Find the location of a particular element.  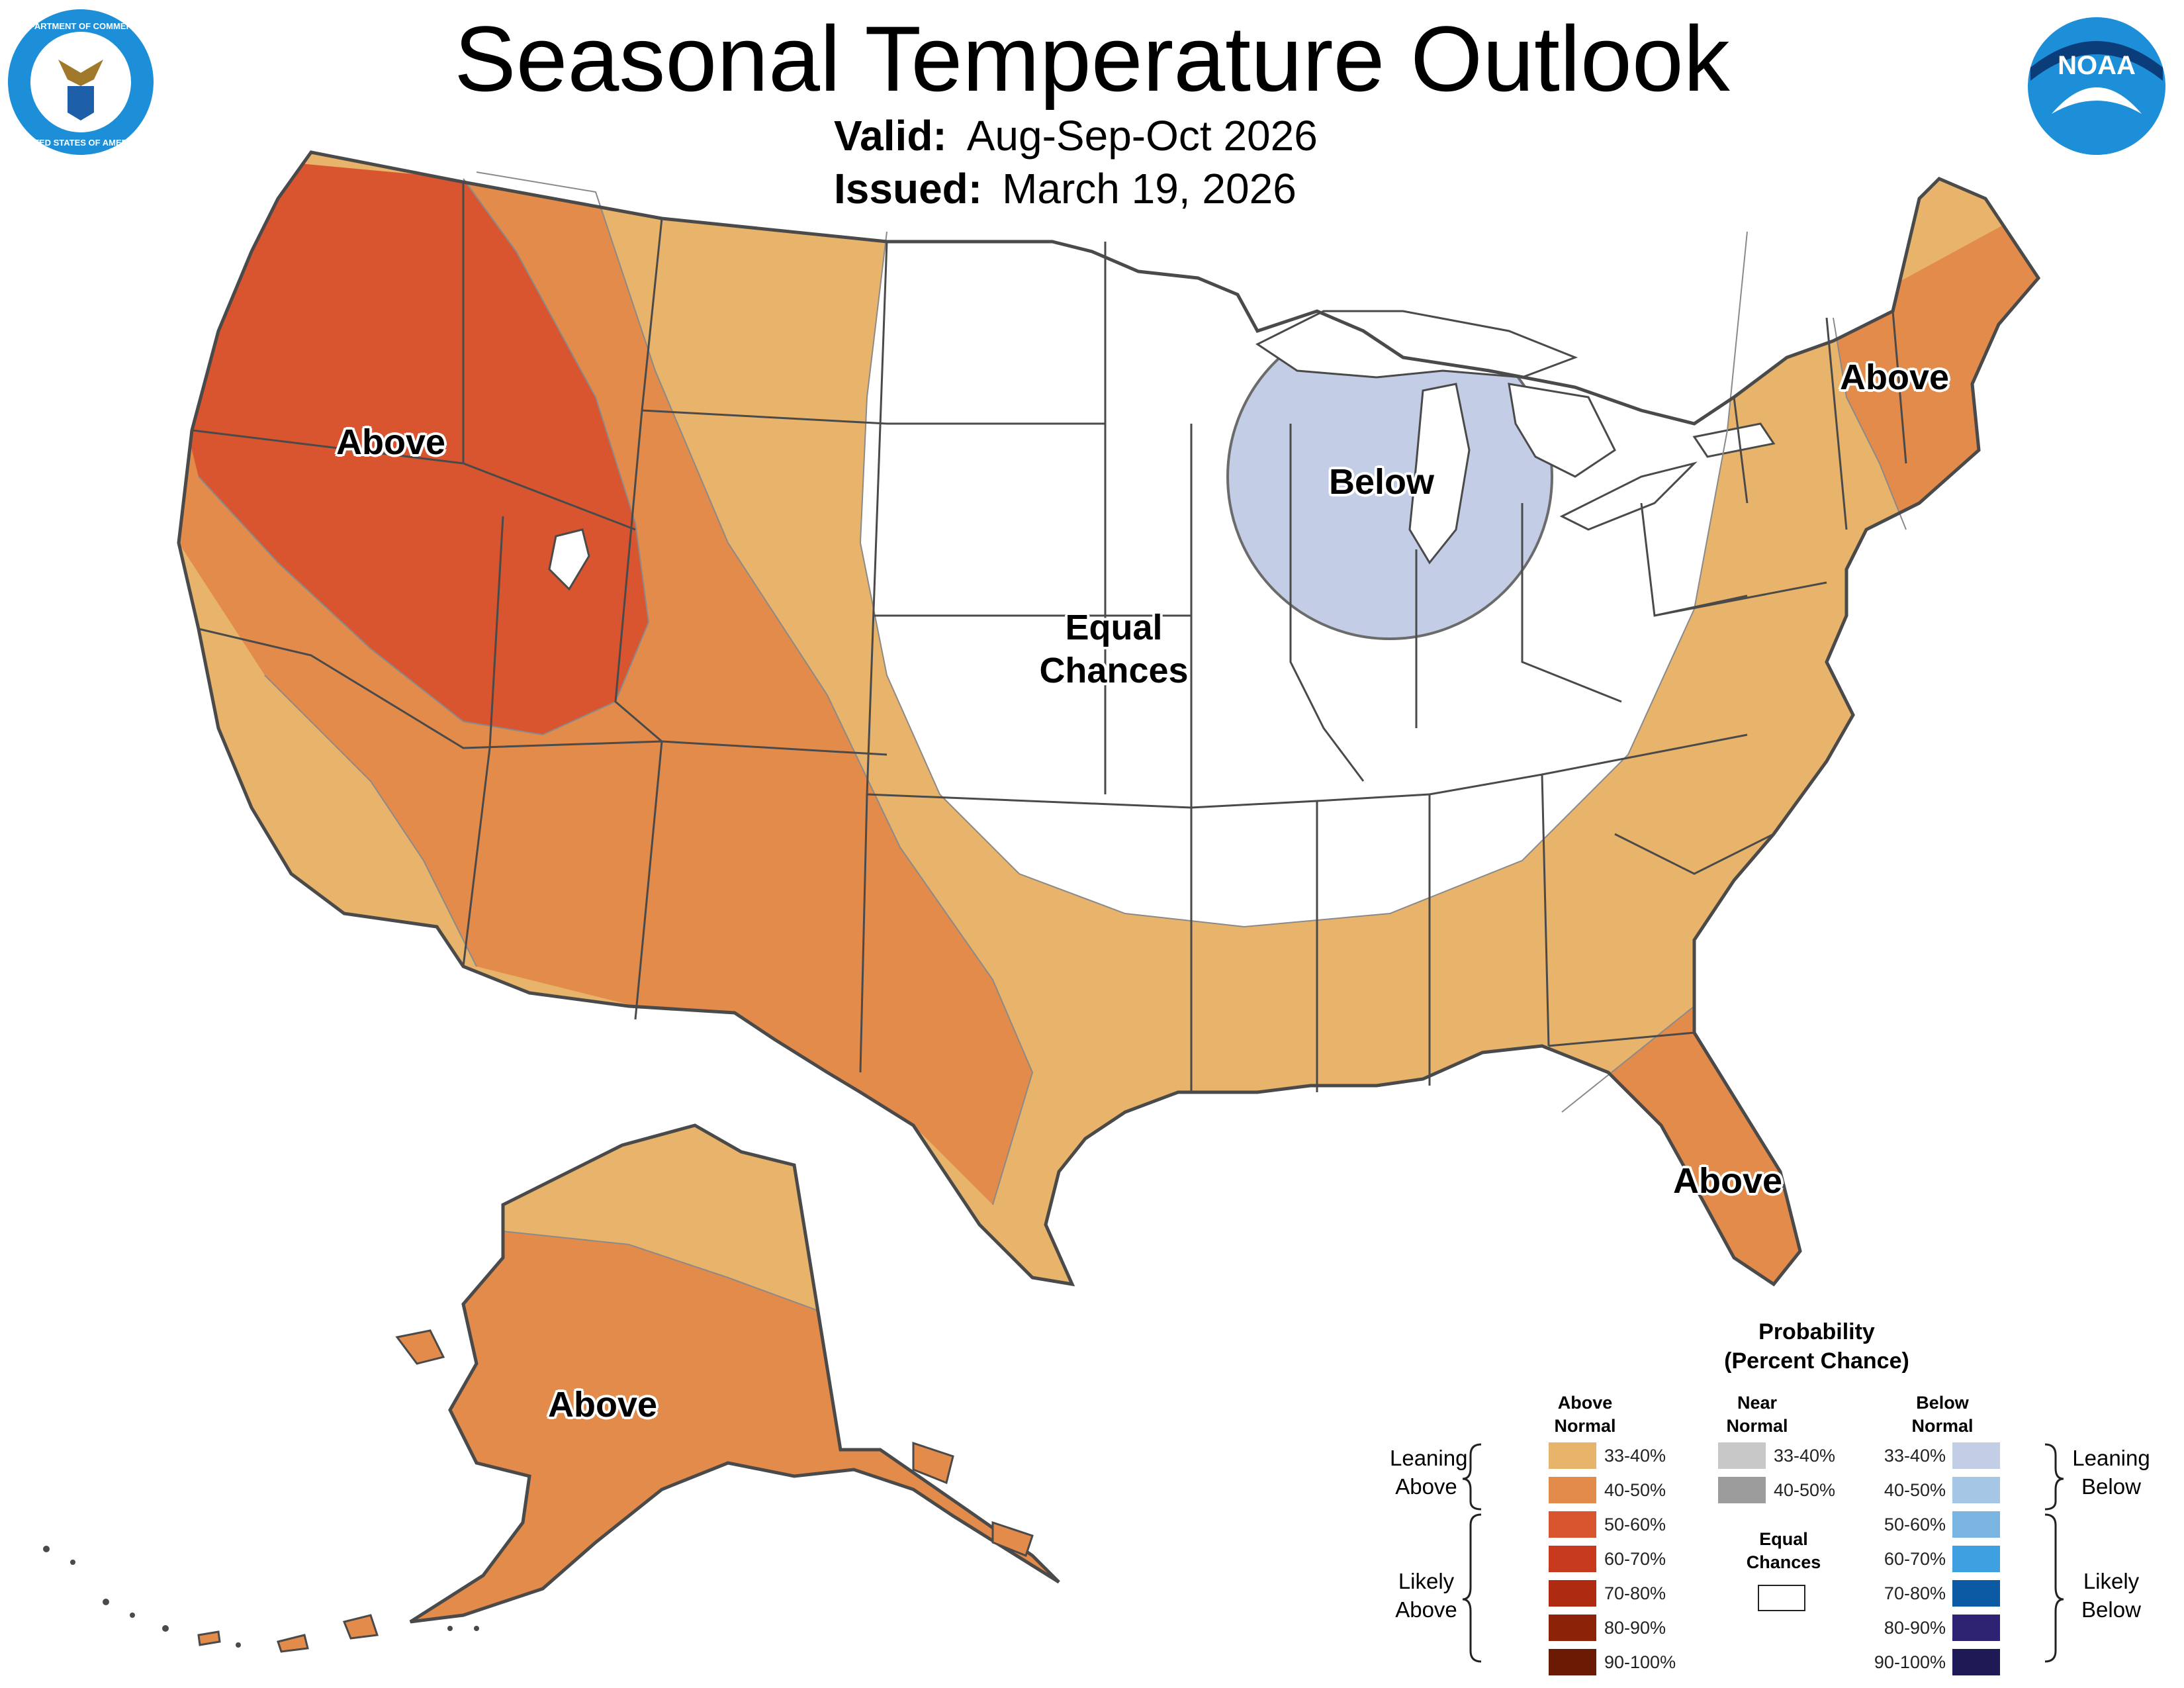

valid-label: Valid: is located at coordinates (890, 136).